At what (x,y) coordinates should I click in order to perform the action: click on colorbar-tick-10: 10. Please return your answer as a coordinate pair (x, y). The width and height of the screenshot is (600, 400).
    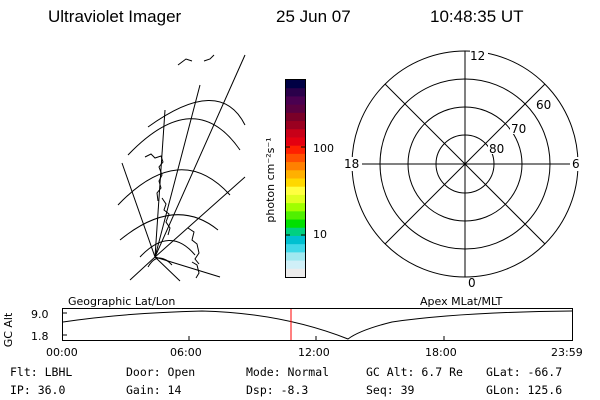
    Looking at the image, I should click on (320, 234).